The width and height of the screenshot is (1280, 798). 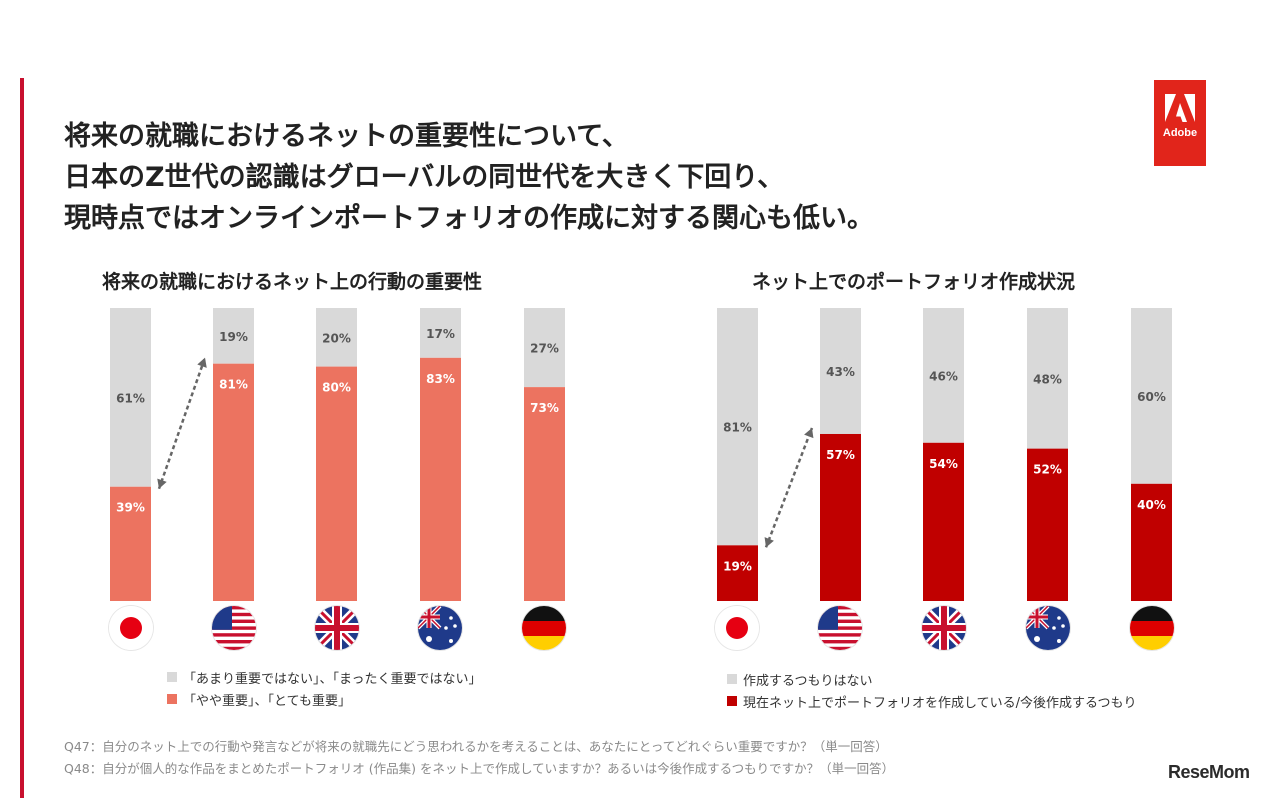 What do you see at coordinates (769, 542) in the screenshot?
I see `portfolio-arrowhead-start` at bounding box center [769, 542].